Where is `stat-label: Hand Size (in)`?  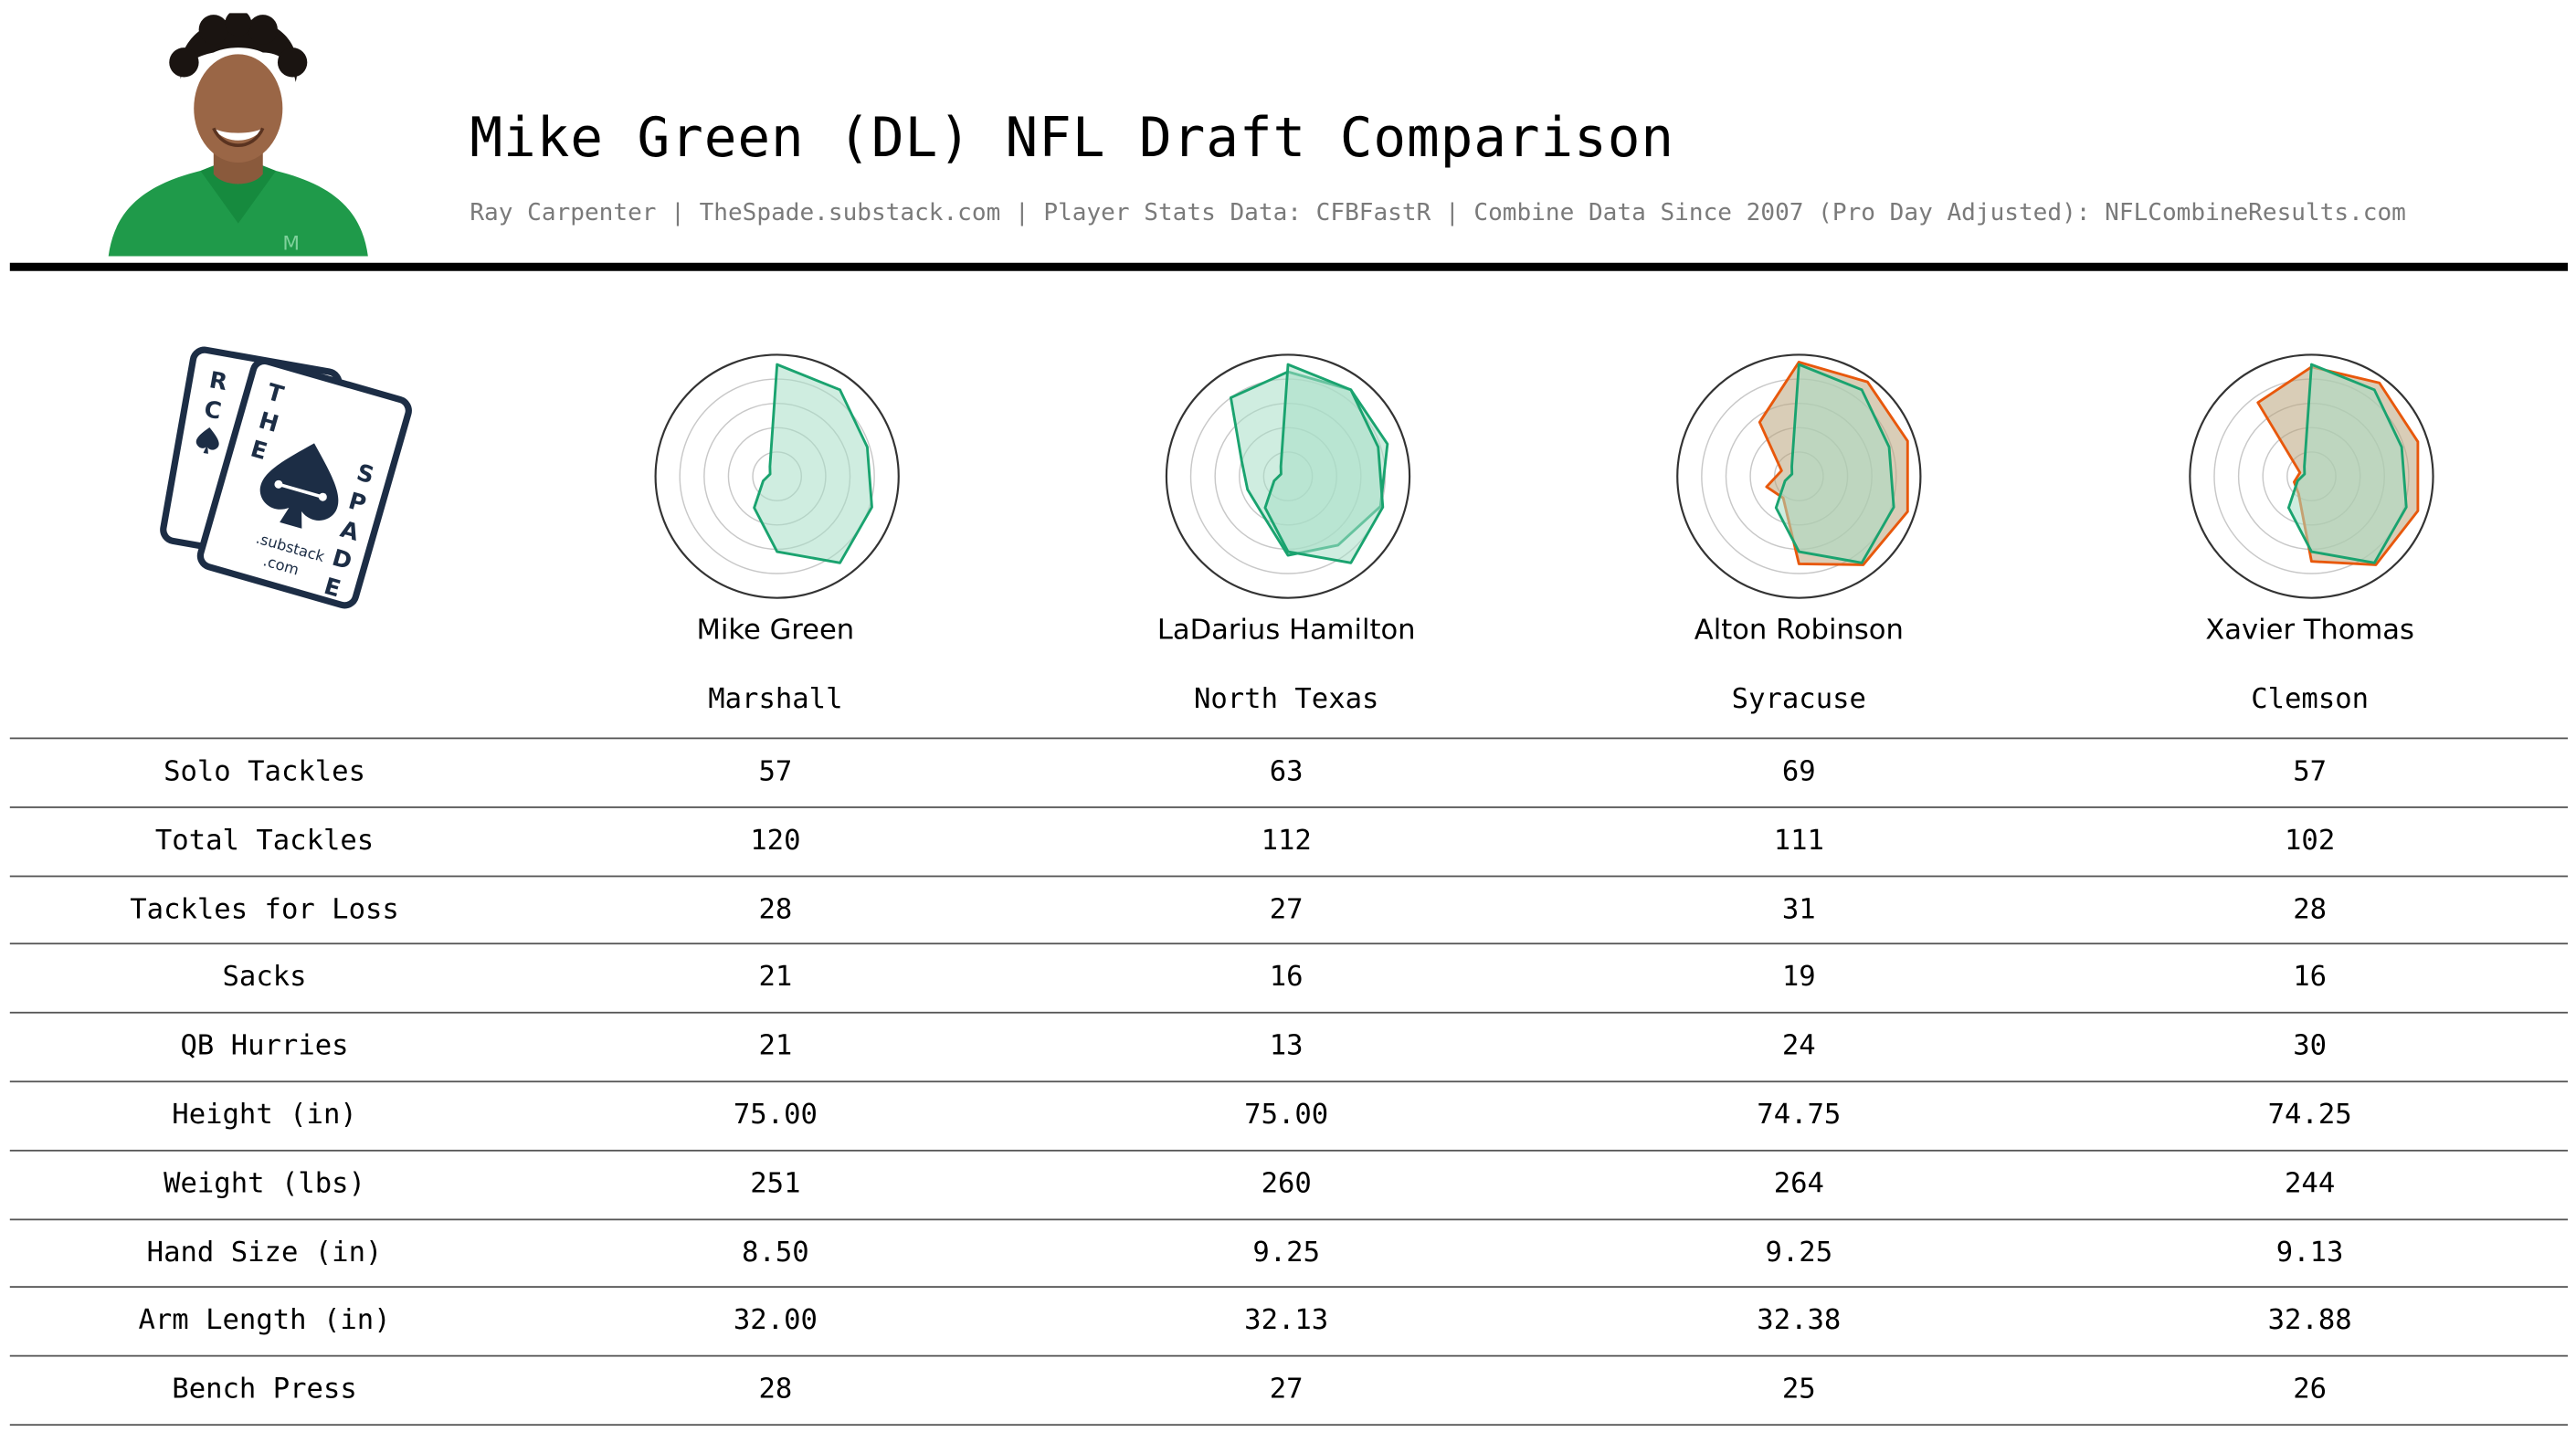 stat-label: Hand Size (in) is located at coordinates (264, 1252).